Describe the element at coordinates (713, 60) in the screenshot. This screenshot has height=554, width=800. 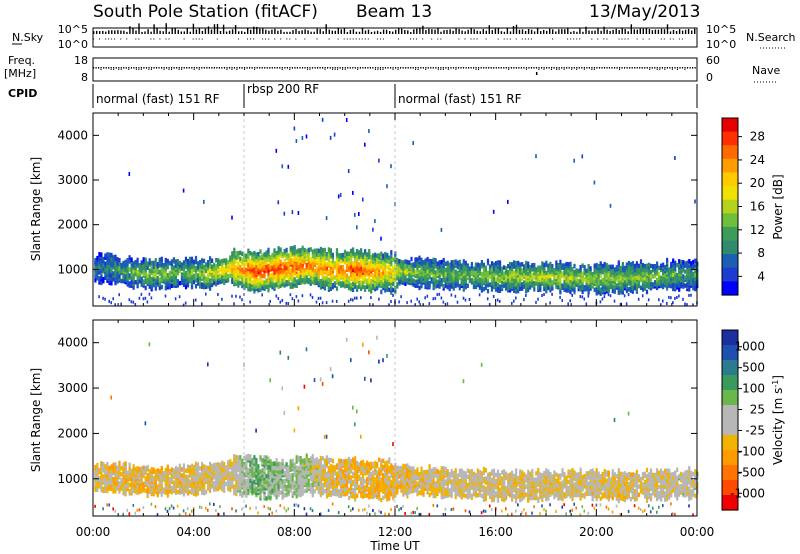
I see `nave-tick-top: 60` at that location.